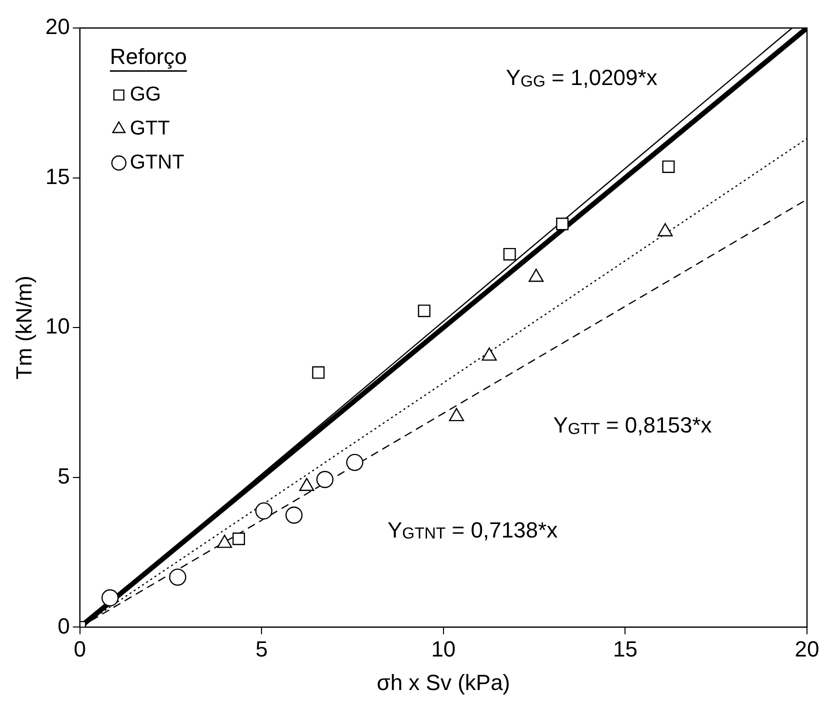 This screenshot has width=833, height=709. I want to click on x-tick-label: 20, so click(807, 649).